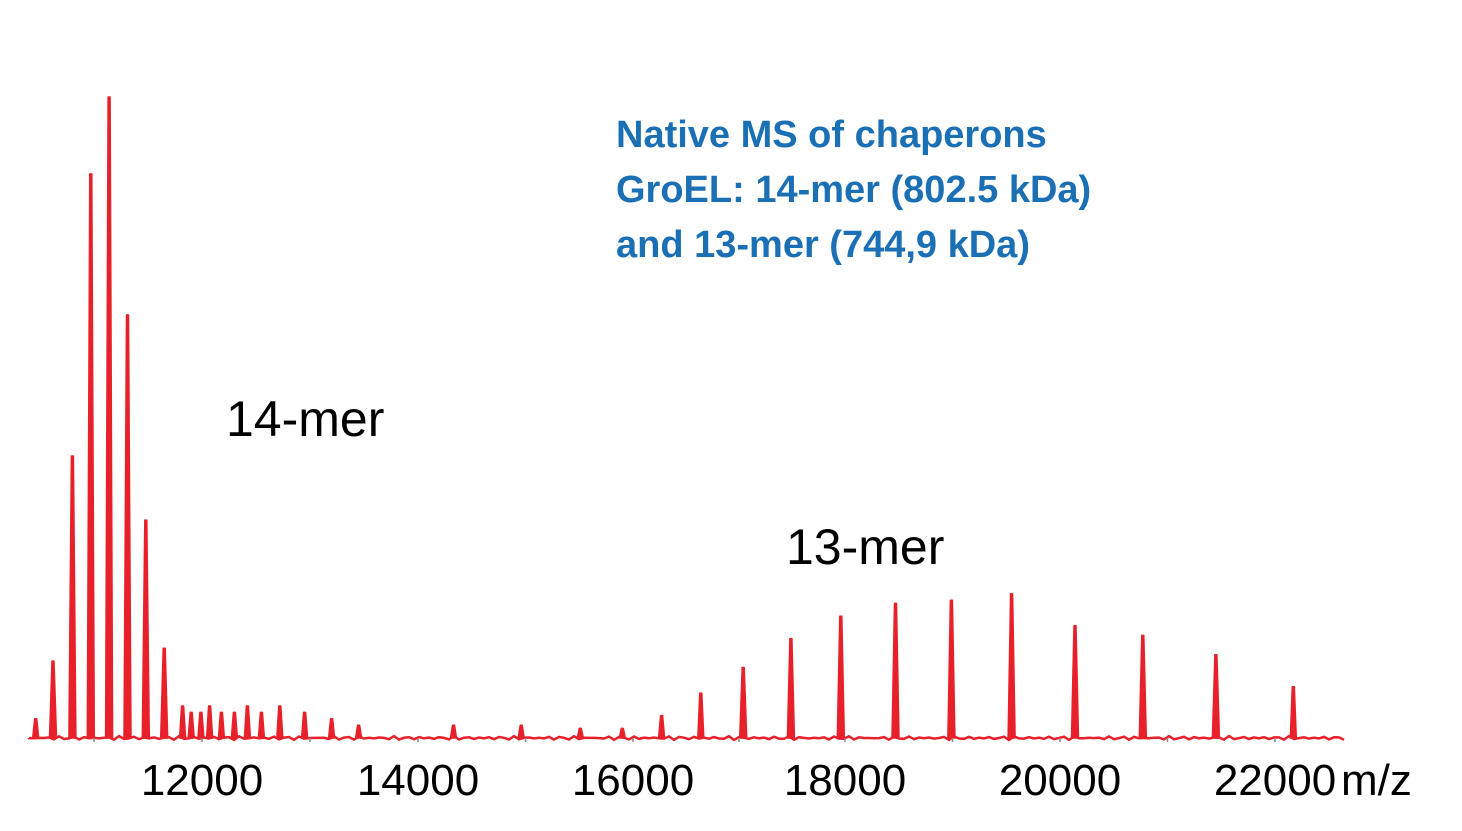 The width and height of the screenshot is (1462, 831). What do you see at coordinates (853, 190) in the screenshot?
I see `chart-title-line-2: GroEL: 14-mer (802.5 kDa)` at bounding box center [853, 190].